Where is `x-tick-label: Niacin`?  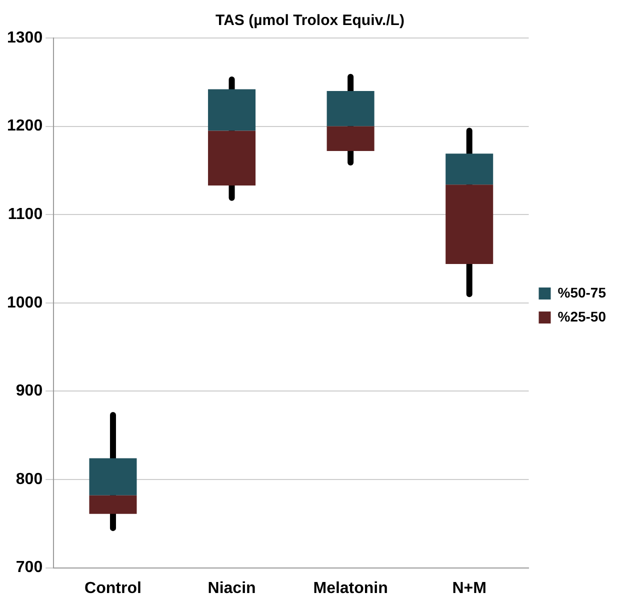
x-tick-label: Niacin is located at coordinates (232, 588).